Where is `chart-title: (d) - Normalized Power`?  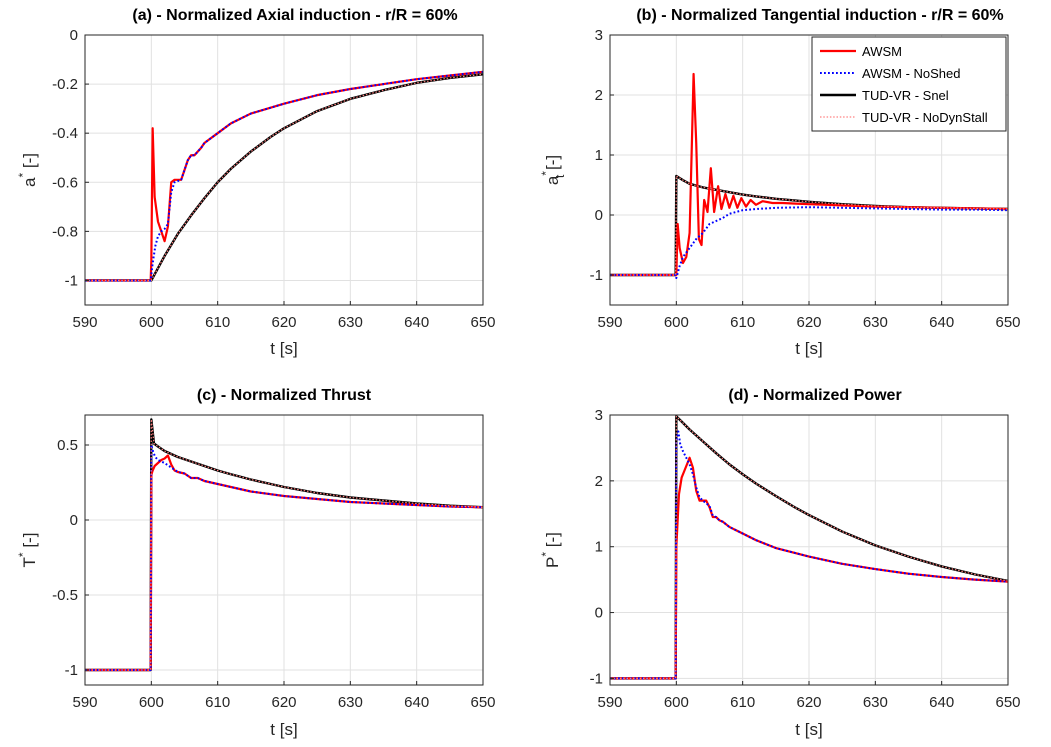 chart-title: (d) - Normalized Power is located at coordinates (814, 395).